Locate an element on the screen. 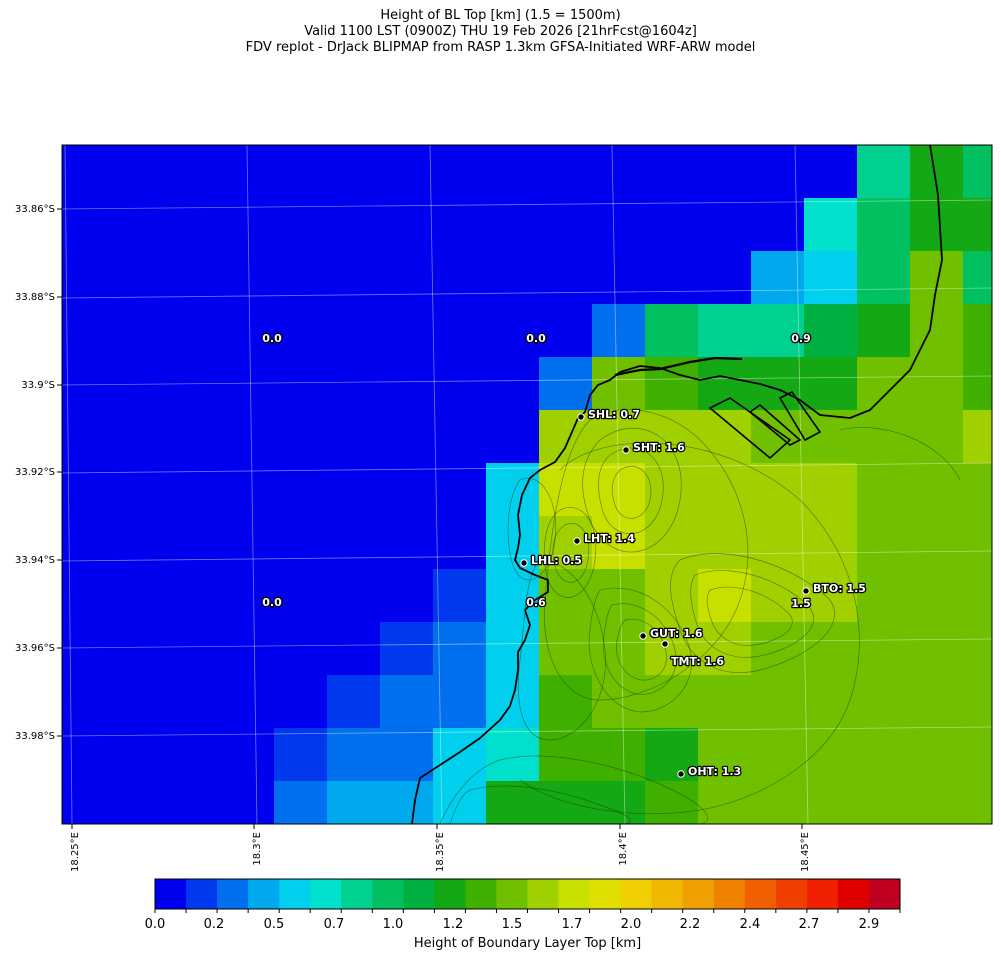  station-label-text: TMT: 1.6 is located at coordinates (697, 661).